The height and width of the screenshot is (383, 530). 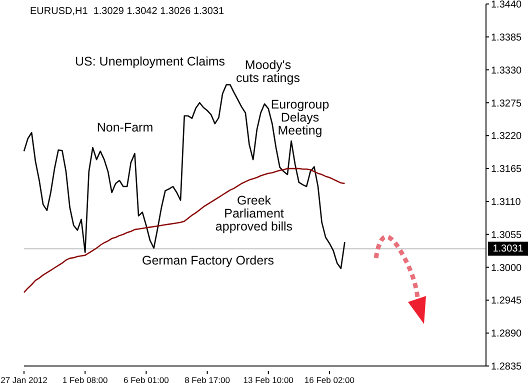 What do you see at coordinates (506, 268) in the screenshot?
I see `y-tick-label: 1.3000` at bounding box center [506, 268].